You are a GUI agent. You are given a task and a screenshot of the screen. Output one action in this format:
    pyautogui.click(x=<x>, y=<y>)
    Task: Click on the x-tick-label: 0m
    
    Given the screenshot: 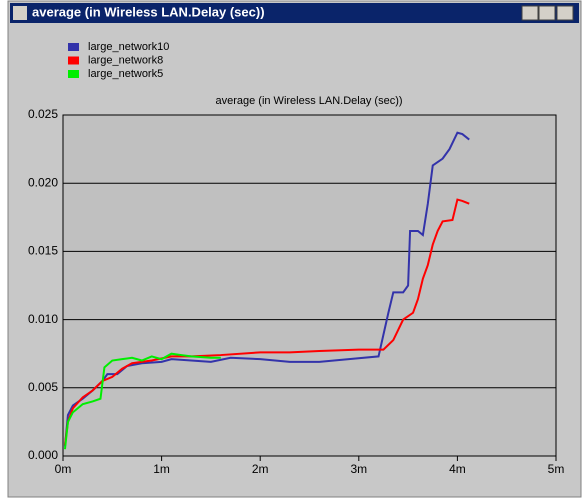 What is the action you would take?
    pyautogui.click(x=63, y=469)
    